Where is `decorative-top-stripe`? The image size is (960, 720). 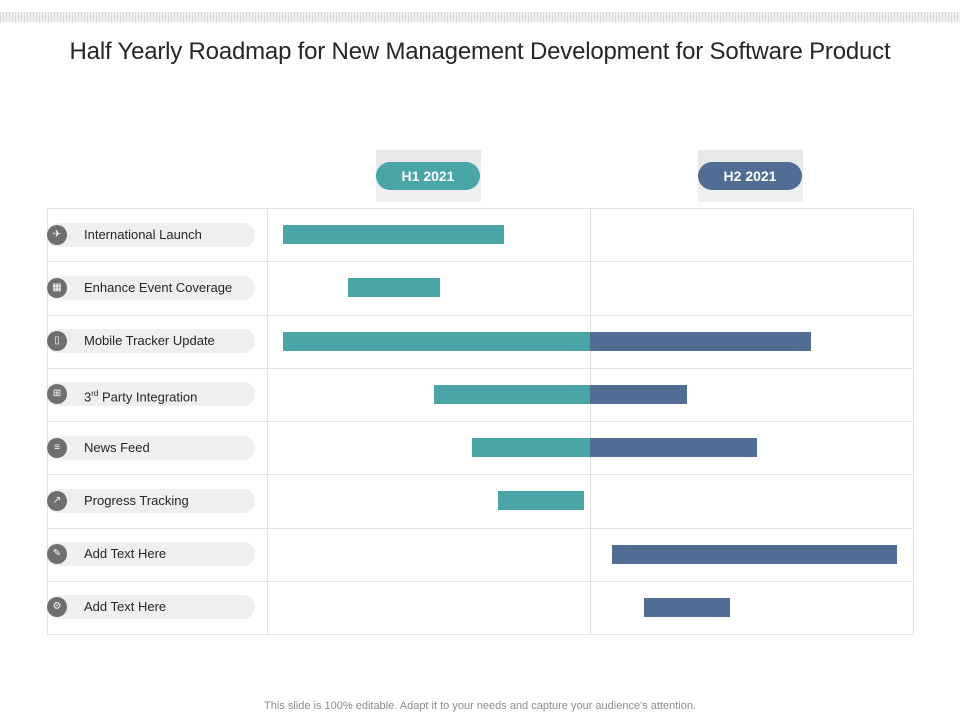 decorative-top-stripe is located at coordinates (480, 17).